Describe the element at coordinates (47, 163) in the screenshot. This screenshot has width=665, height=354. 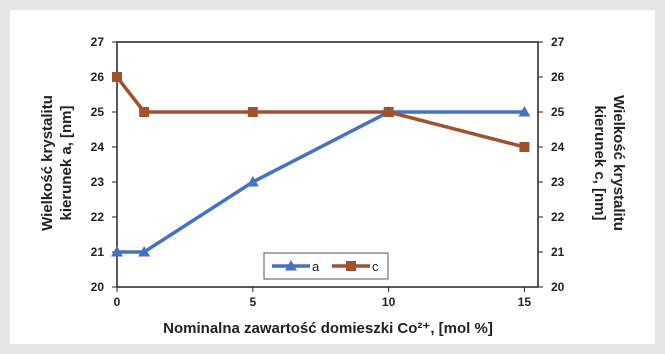
I see `left-axis-title-line-1: Wielkość krystalitu` at that location.